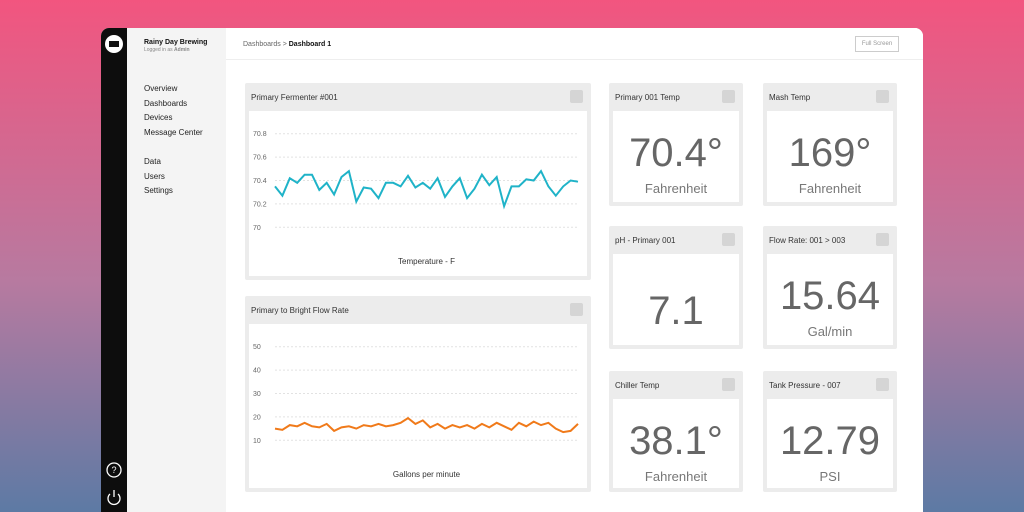  I want to click on breadcrumb: Dashboards > Dashboard 1, so click(287, 44).